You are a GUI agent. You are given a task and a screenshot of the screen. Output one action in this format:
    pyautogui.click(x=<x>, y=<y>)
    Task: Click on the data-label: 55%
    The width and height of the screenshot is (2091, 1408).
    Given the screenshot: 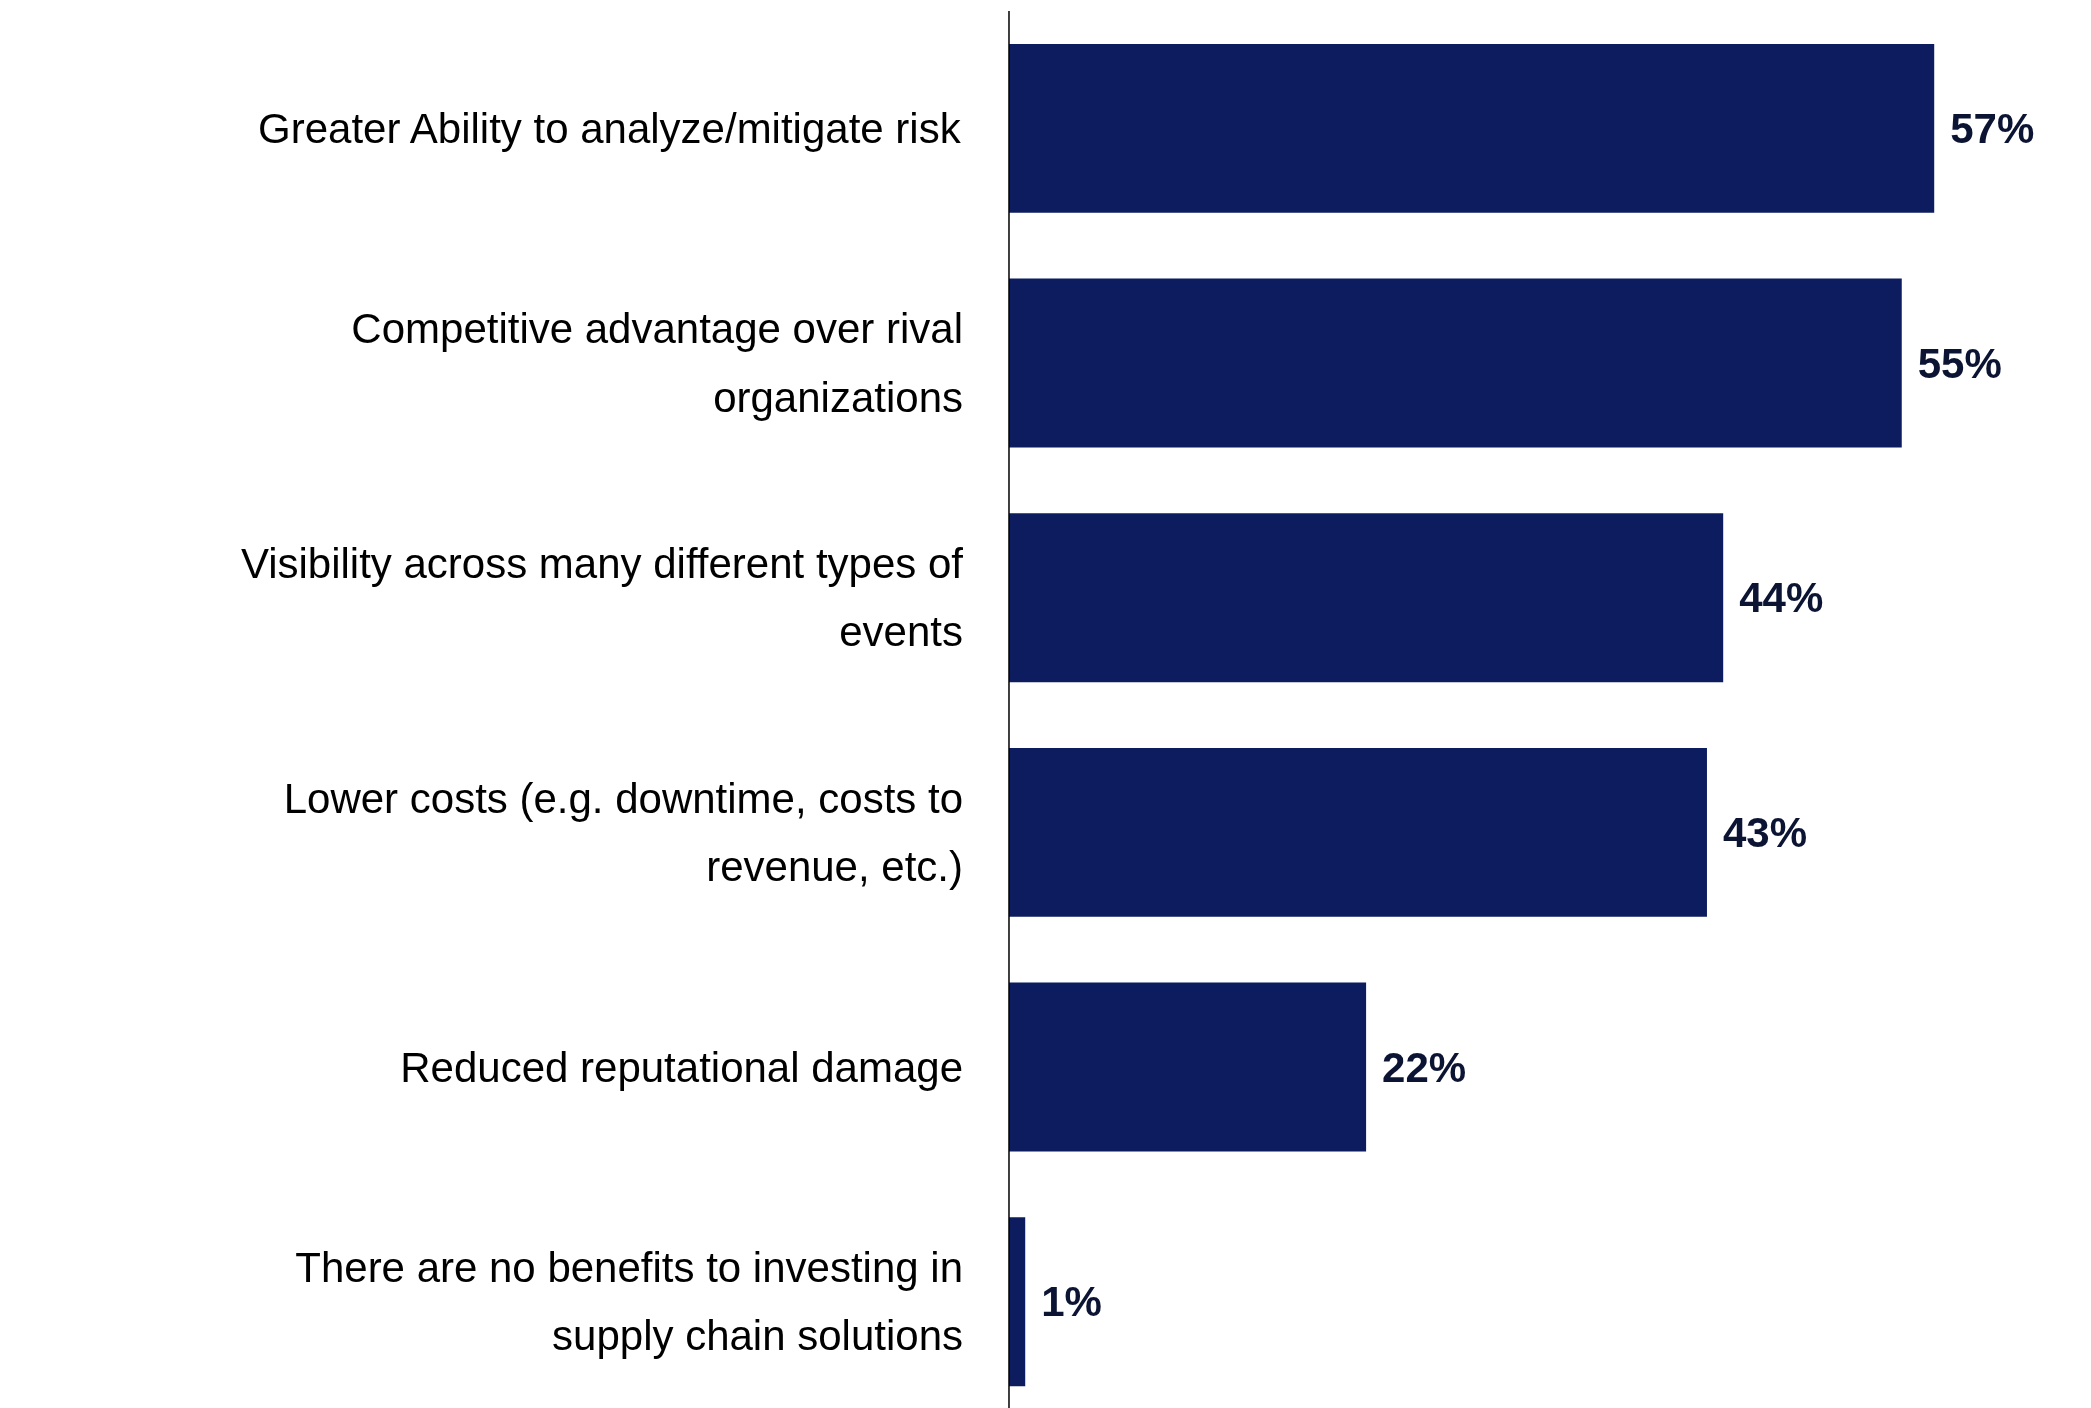 What is the action you would take?
    pyautogui.click(x=1959, y=363)
    